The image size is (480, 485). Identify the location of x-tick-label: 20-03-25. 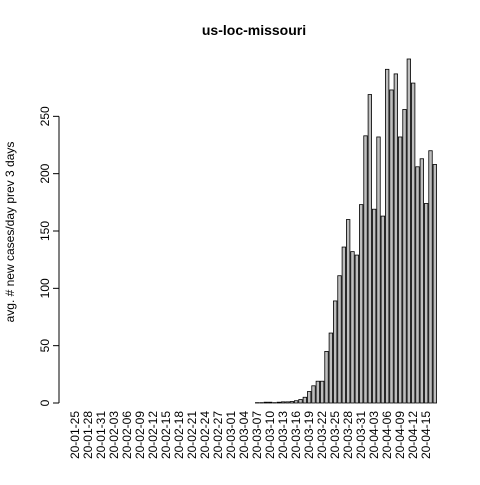
(335, 435).